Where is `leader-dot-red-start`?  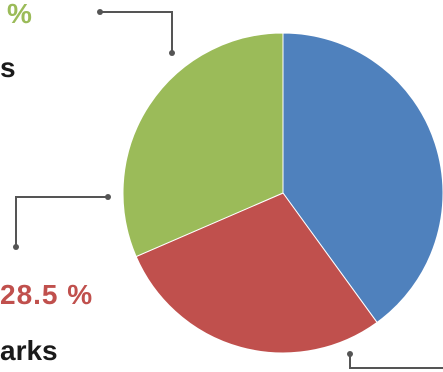
leader-dot-red-start is located at coordinates (108, 197).